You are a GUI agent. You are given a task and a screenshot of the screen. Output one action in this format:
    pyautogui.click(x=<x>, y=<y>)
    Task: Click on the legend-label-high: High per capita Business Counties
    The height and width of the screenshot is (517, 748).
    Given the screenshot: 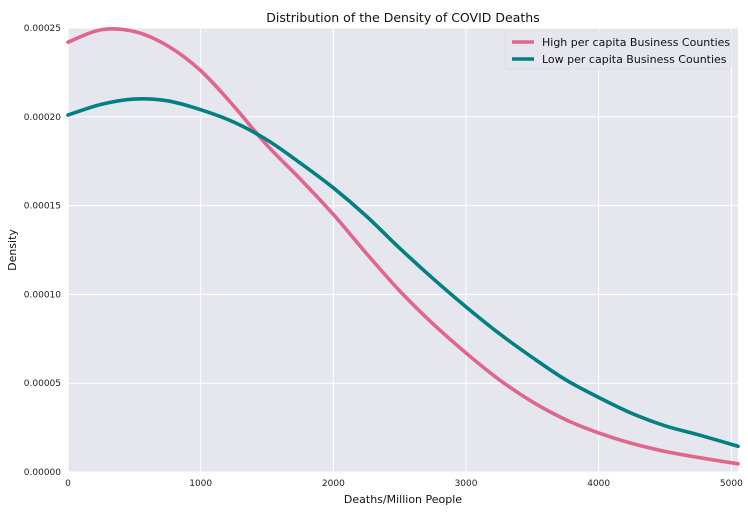 What is the action you would take?
    pyautogui.click(x=636, y=42)
    